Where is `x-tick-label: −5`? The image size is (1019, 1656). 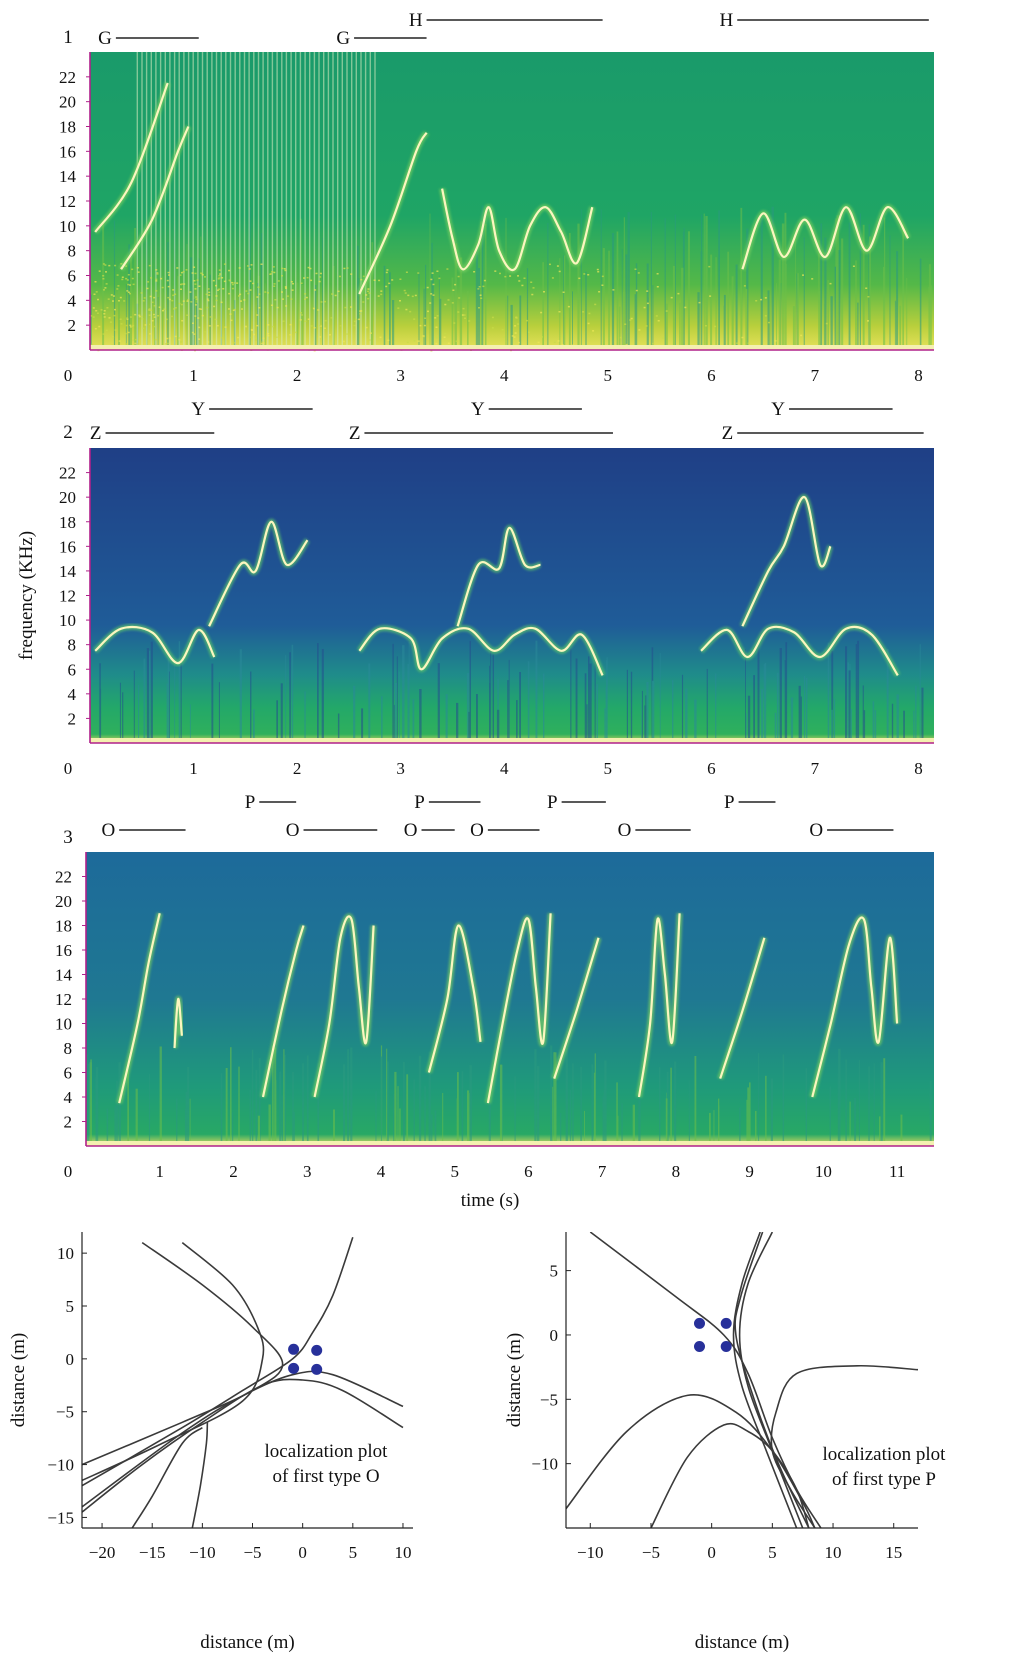
x-tick-label: −5 is located at coordinates (651, 1552).